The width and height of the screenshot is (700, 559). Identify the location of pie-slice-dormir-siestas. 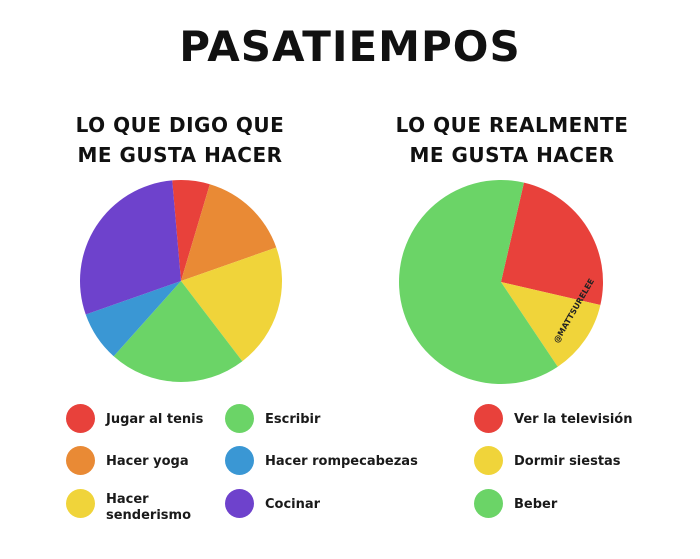
(551, 324).